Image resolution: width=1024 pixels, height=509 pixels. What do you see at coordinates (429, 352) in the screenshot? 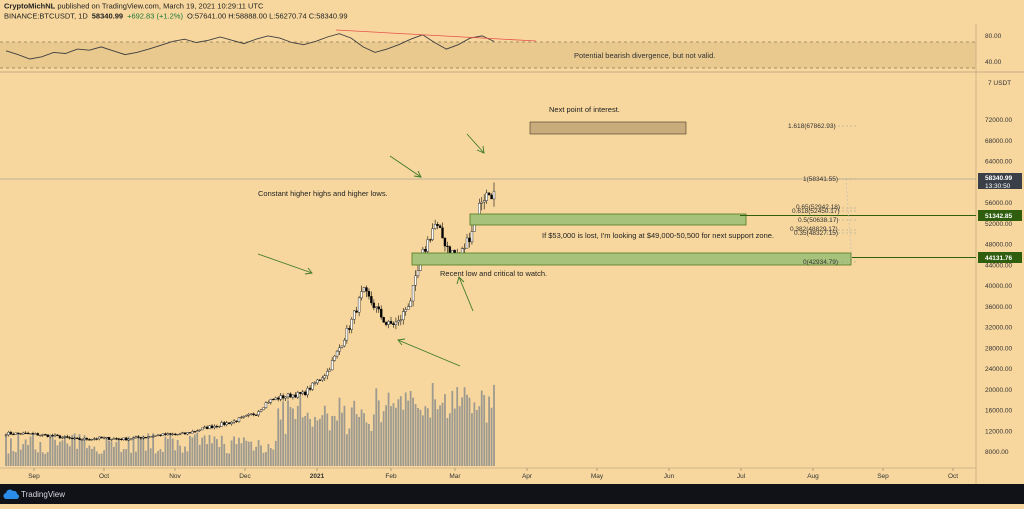
I see `arrow-to-jan-low` at bounding box center [429, 352].